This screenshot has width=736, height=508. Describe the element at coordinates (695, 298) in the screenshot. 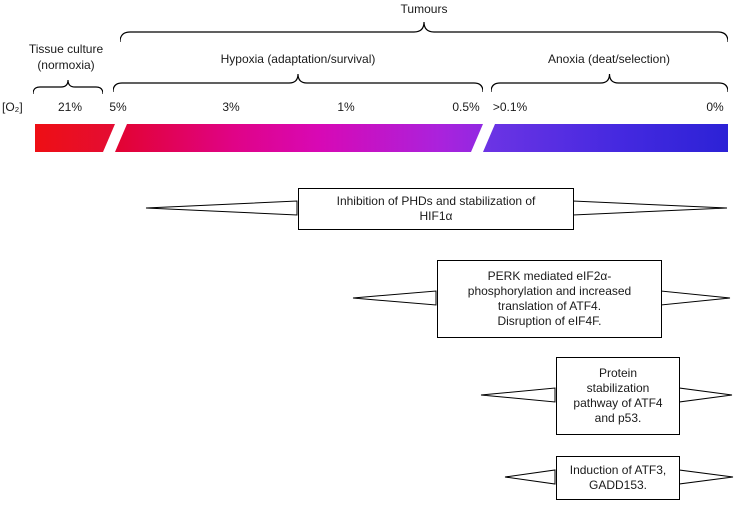

I see `perk-arrow-right-icon` at that location.